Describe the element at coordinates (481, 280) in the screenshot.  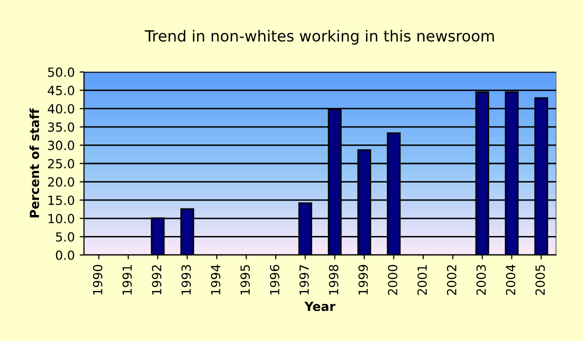
I see `x-tick-label: 2003` at that location.